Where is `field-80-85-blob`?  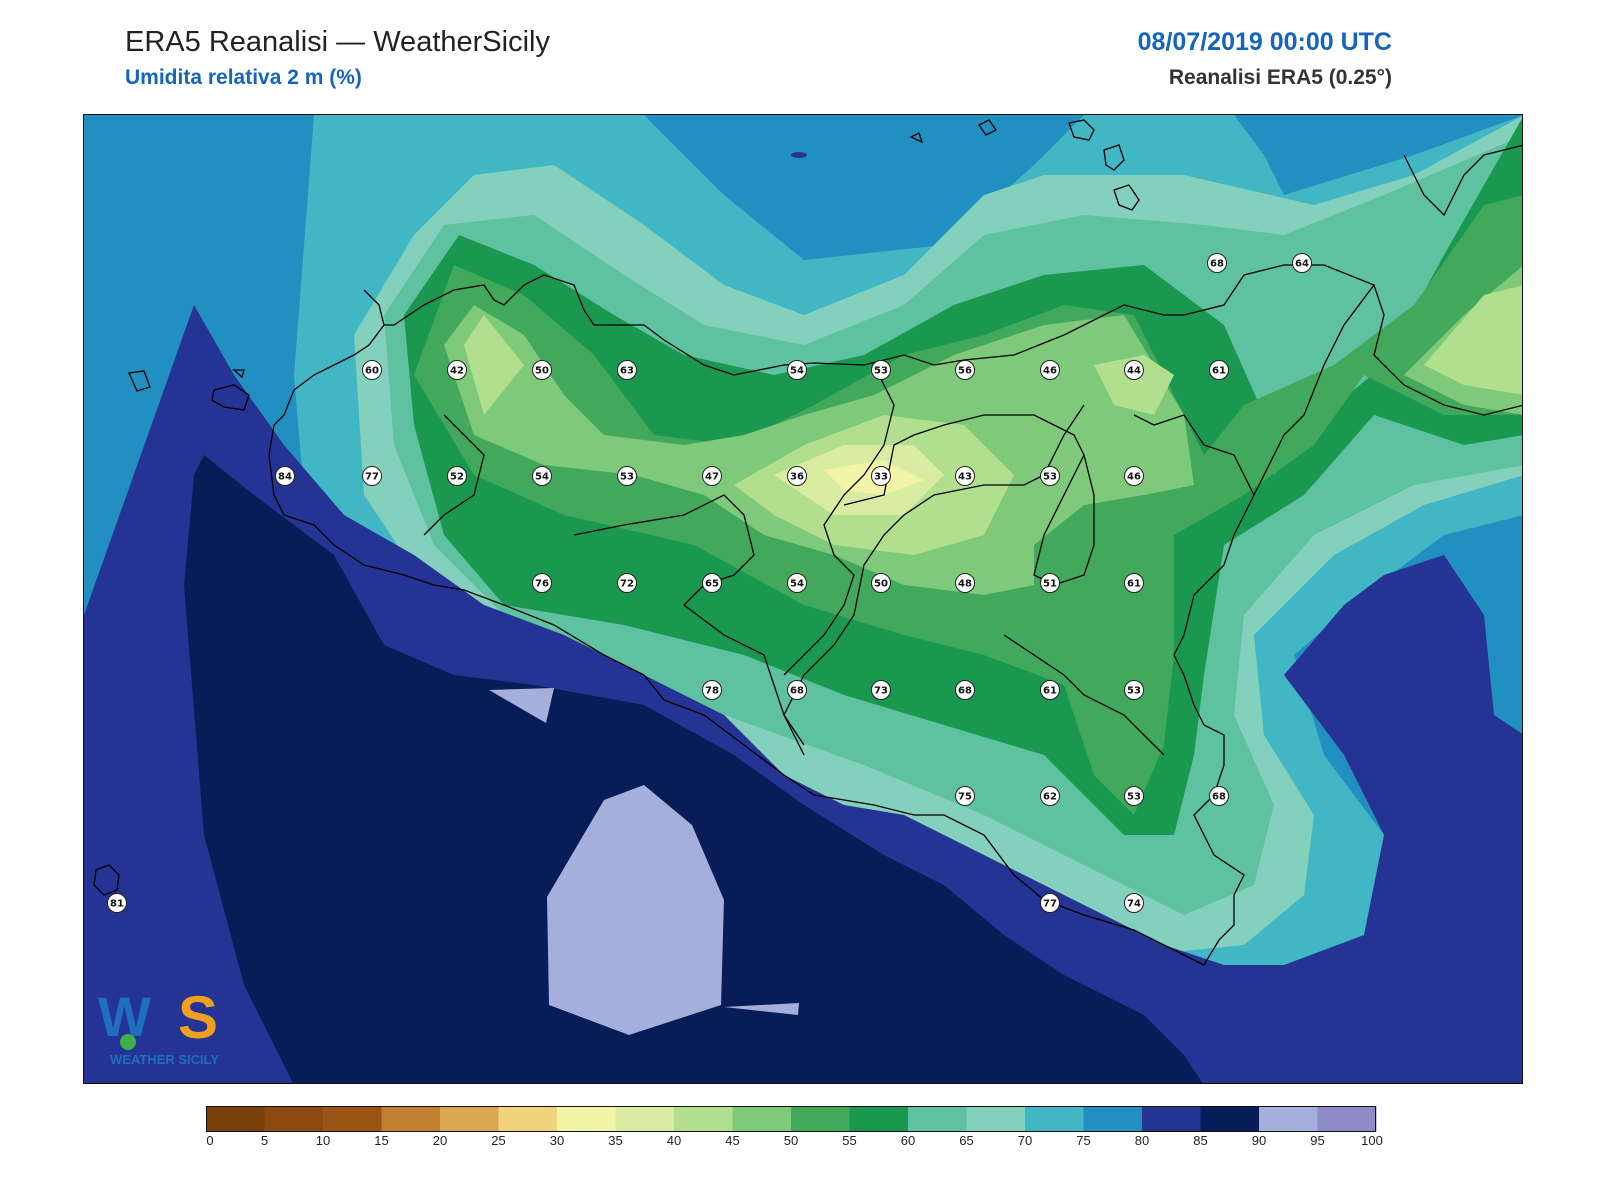
field-80-85-blob is located at coordinates (799, 155).